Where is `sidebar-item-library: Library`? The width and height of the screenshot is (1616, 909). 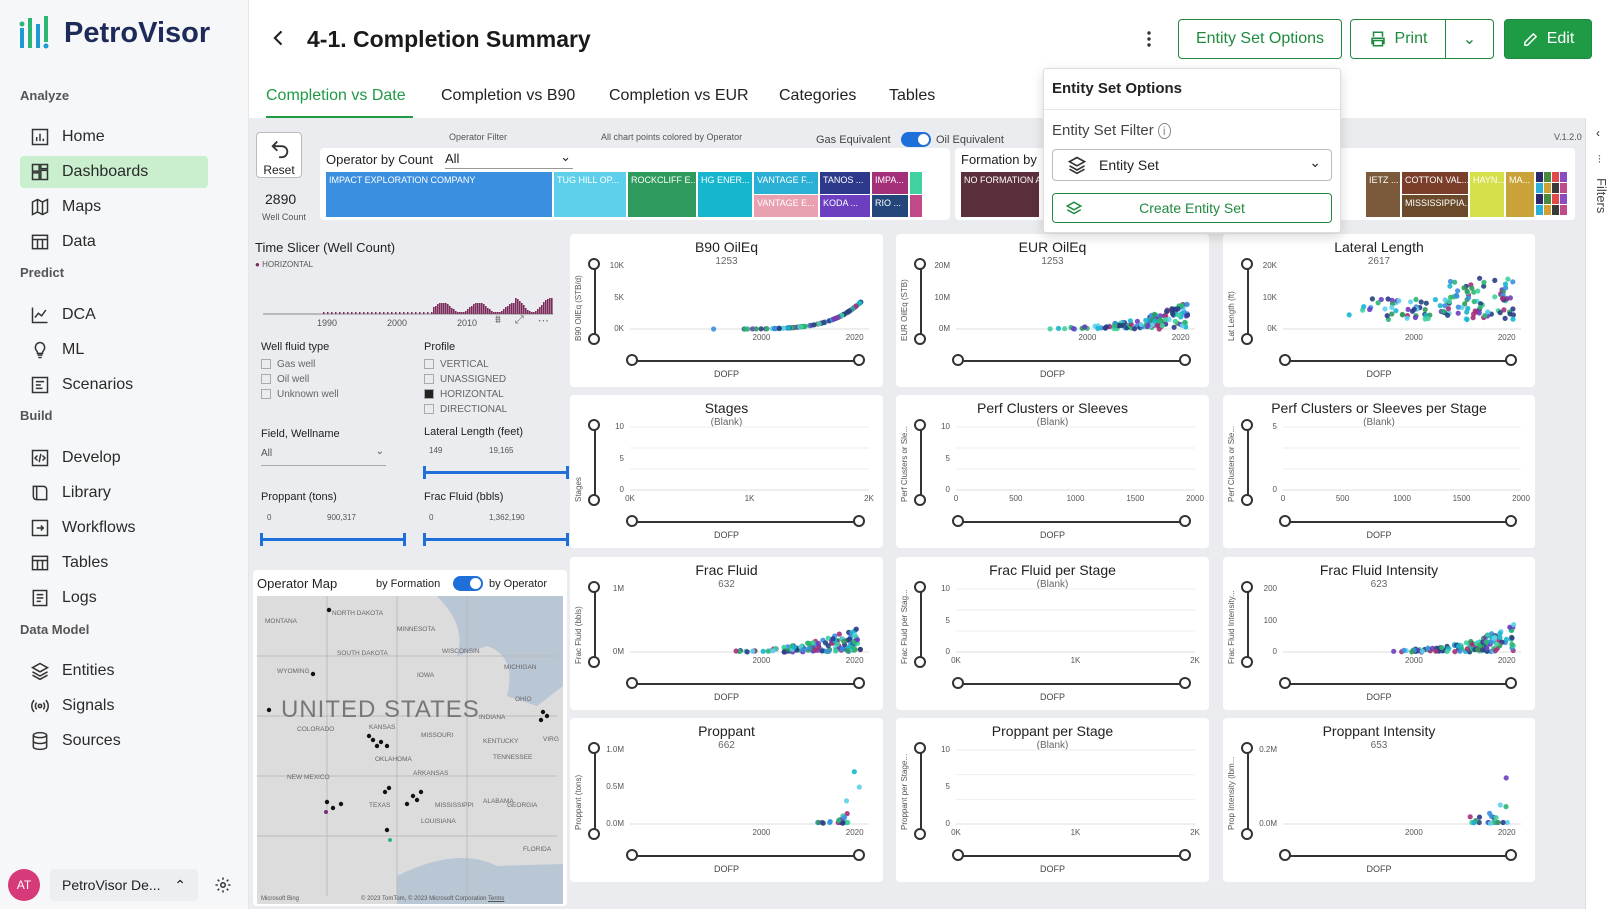 sidebar-item-library: Library is located at coordinates (114, 493).